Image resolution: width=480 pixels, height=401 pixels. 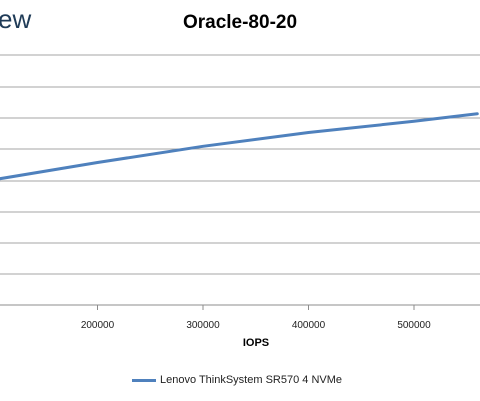 What do you see at coordinates (203, 325) in the screenshot?
I see `x-tick-label: 300000` at bounding box center [203, 325].